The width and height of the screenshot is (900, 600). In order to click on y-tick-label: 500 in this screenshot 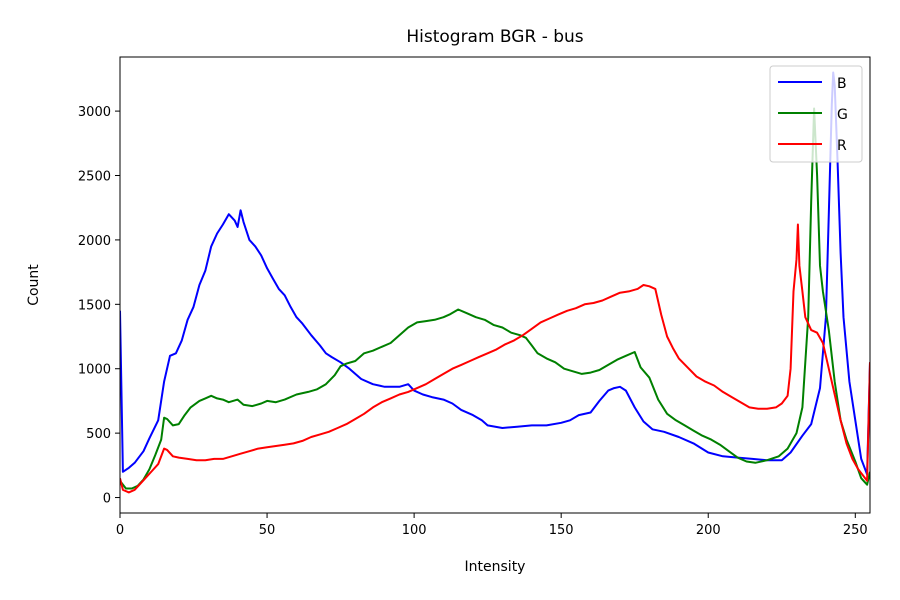, I will do `click(98, 434)`.